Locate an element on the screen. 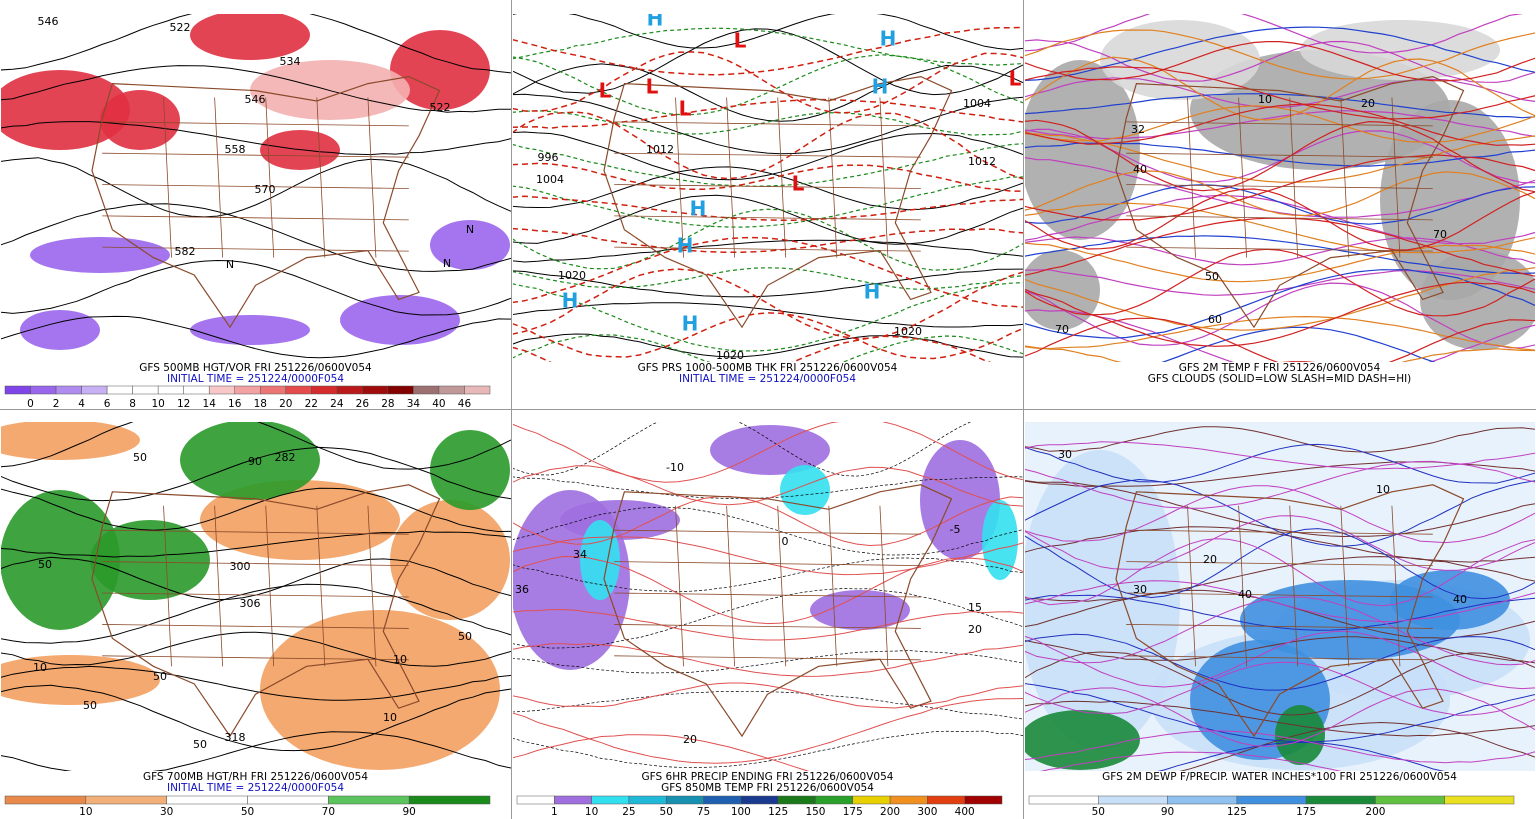 The image size is (1536, 819). contour-label: 546 is located at coordinates (255, 99).